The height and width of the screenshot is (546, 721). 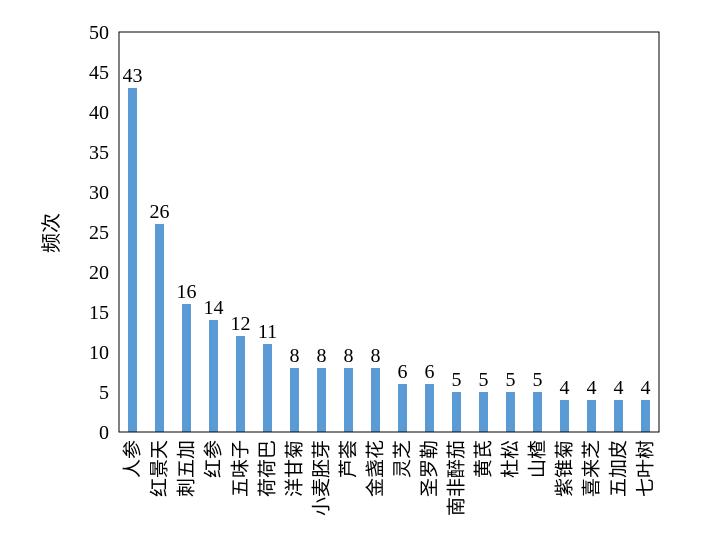 I want to click on x-tick-label: 芦荟, so click(x=349, y=459).